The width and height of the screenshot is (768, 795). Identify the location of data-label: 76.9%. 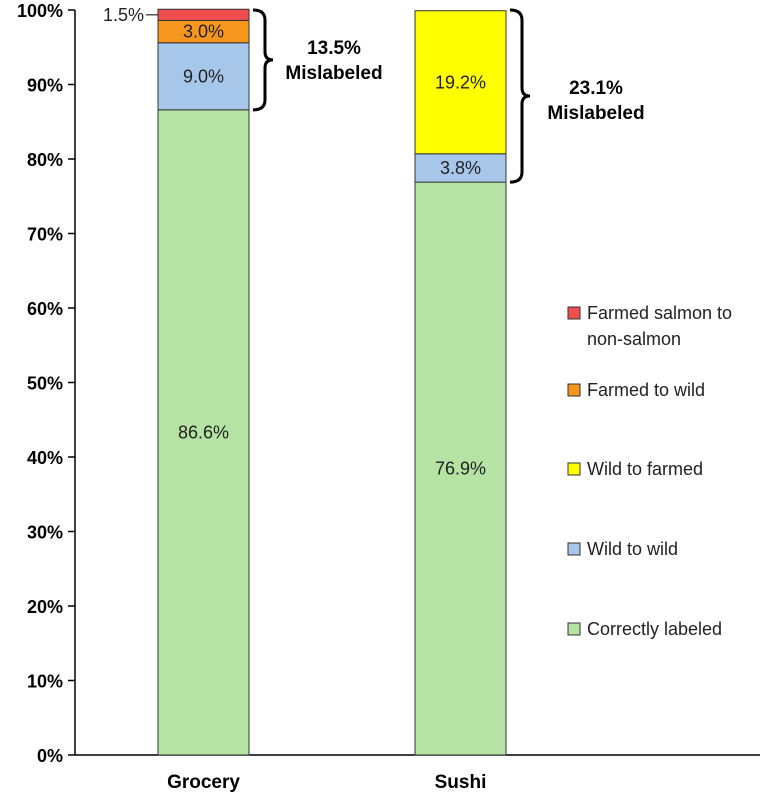
(460, 469).